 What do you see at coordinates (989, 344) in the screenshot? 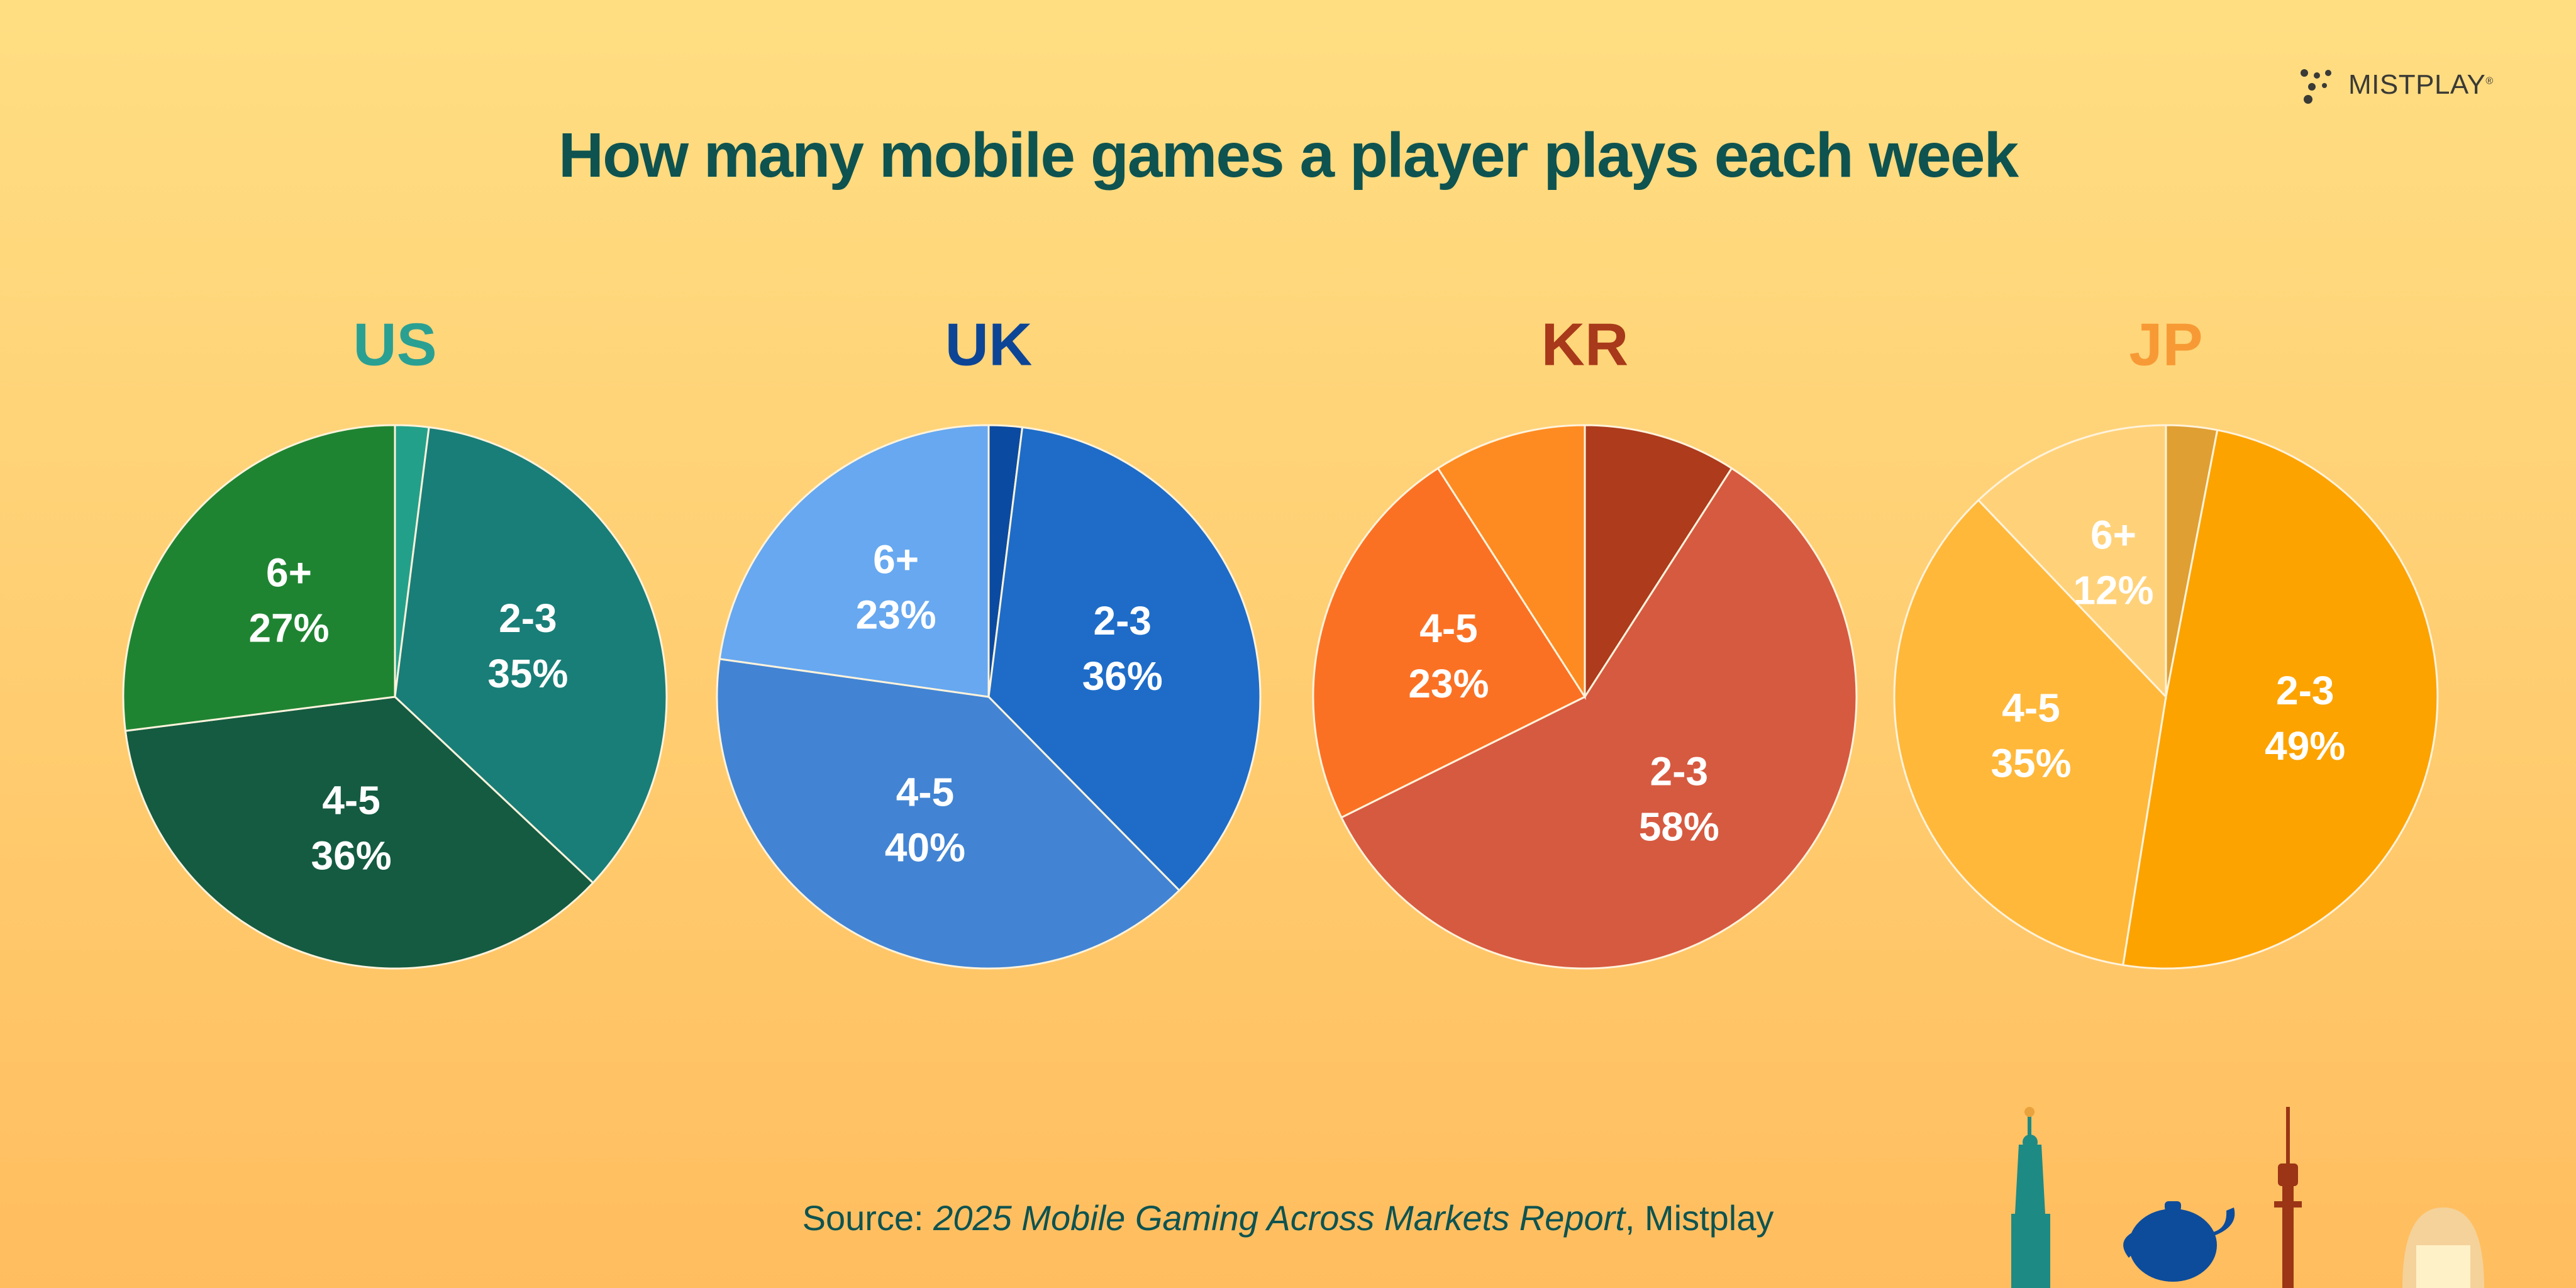
I see `country-label-uk: UK` at bounding box center [989, 344].